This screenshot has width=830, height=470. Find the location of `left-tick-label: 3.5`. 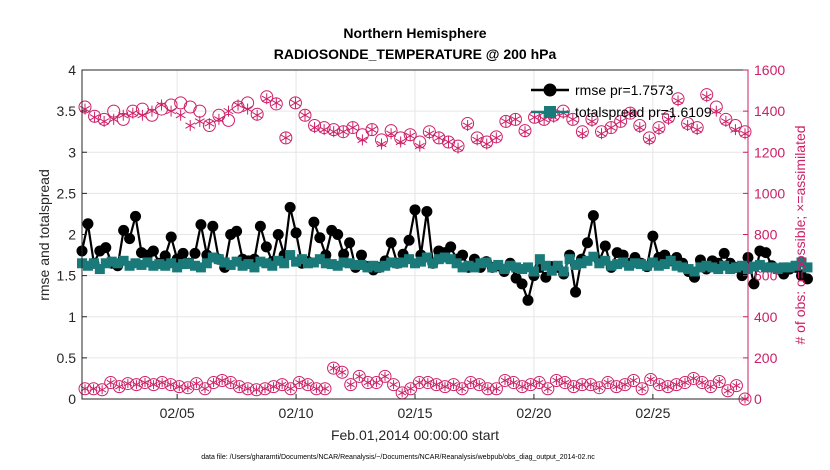

left-tick-label: 3.5 is located at coordinates (67, 111).